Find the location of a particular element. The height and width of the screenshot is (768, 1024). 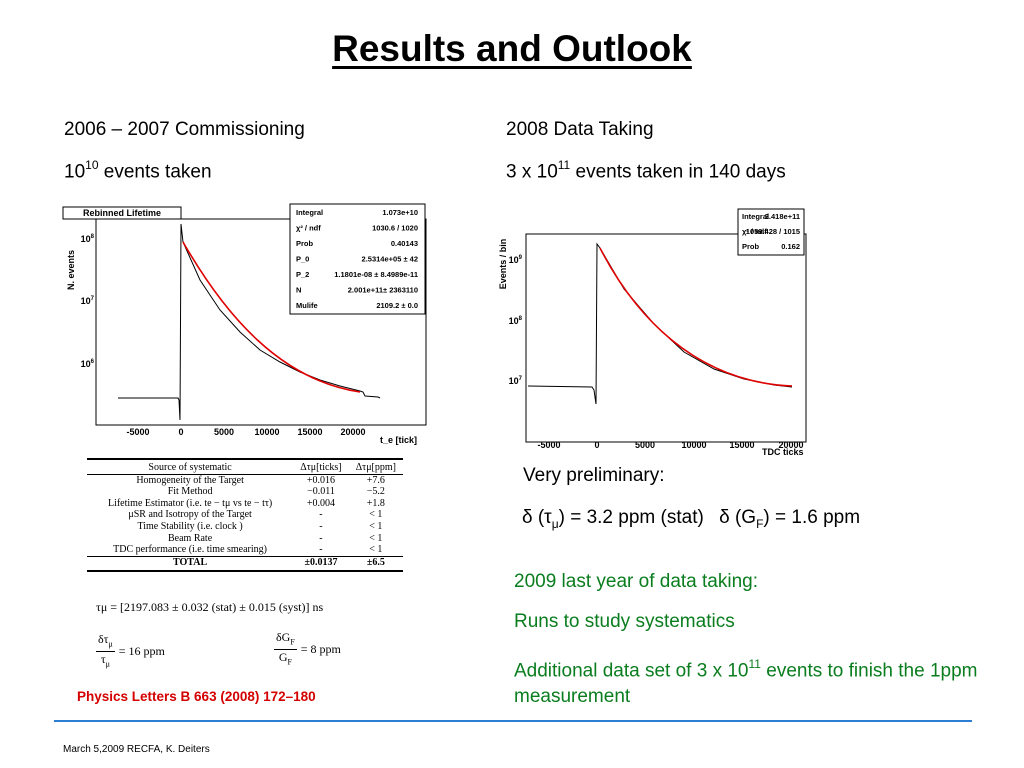

table-row: Time Stability (i.e. clock ) - < 1 is located at coordinates (245, 527).